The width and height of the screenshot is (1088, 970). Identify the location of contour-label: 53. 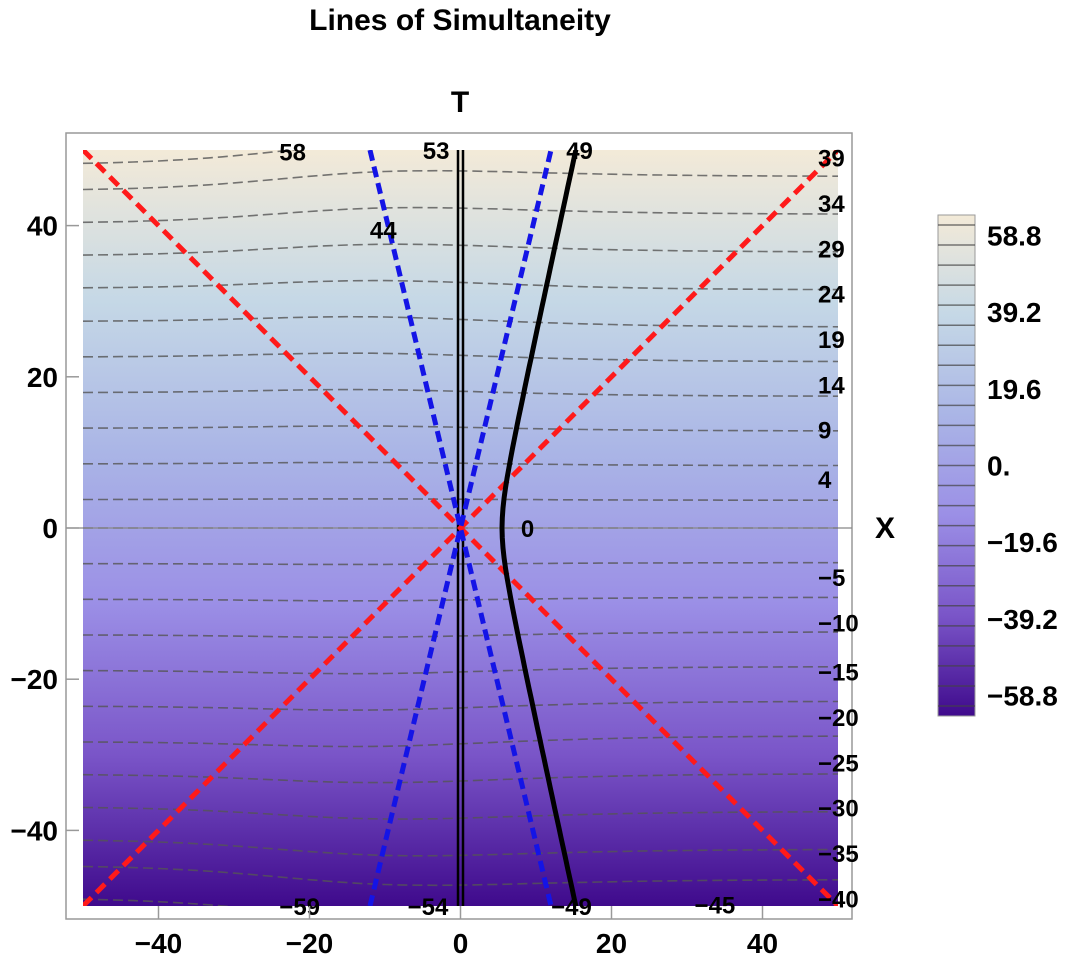
(436, 151).